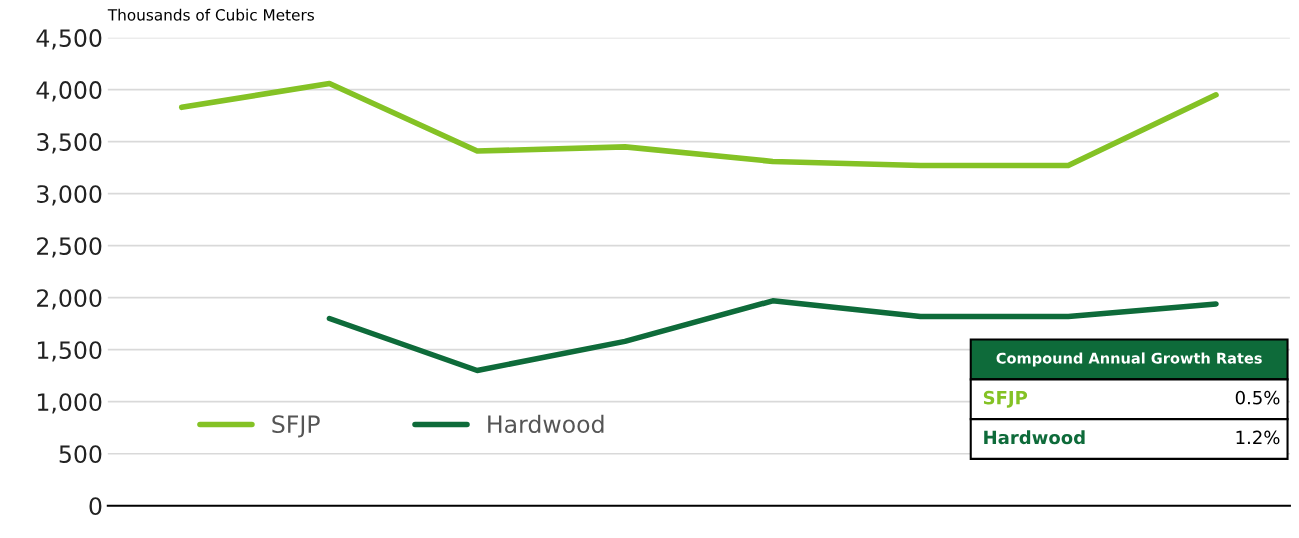 This screenshot has width=1299, height=538. I want to click on annotation: Hardwood, so click(1034, 437).